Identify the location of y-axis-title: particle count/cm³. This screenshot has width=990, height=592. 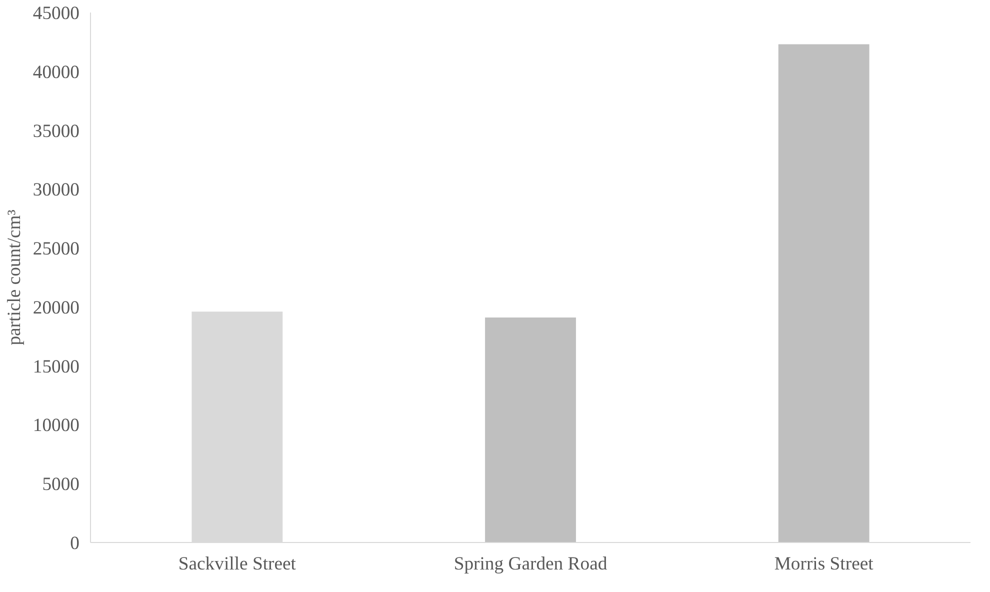
(14, 277).